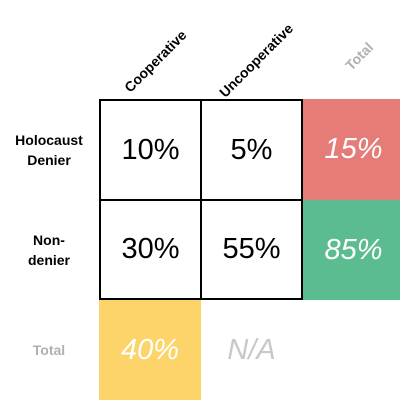 This screenshot has height=400, width=400. What do you see at coordinates (251, 349) in the screenshot?
I see `cell-total-uncooperative: N/A` at bounding box center [251, 349].